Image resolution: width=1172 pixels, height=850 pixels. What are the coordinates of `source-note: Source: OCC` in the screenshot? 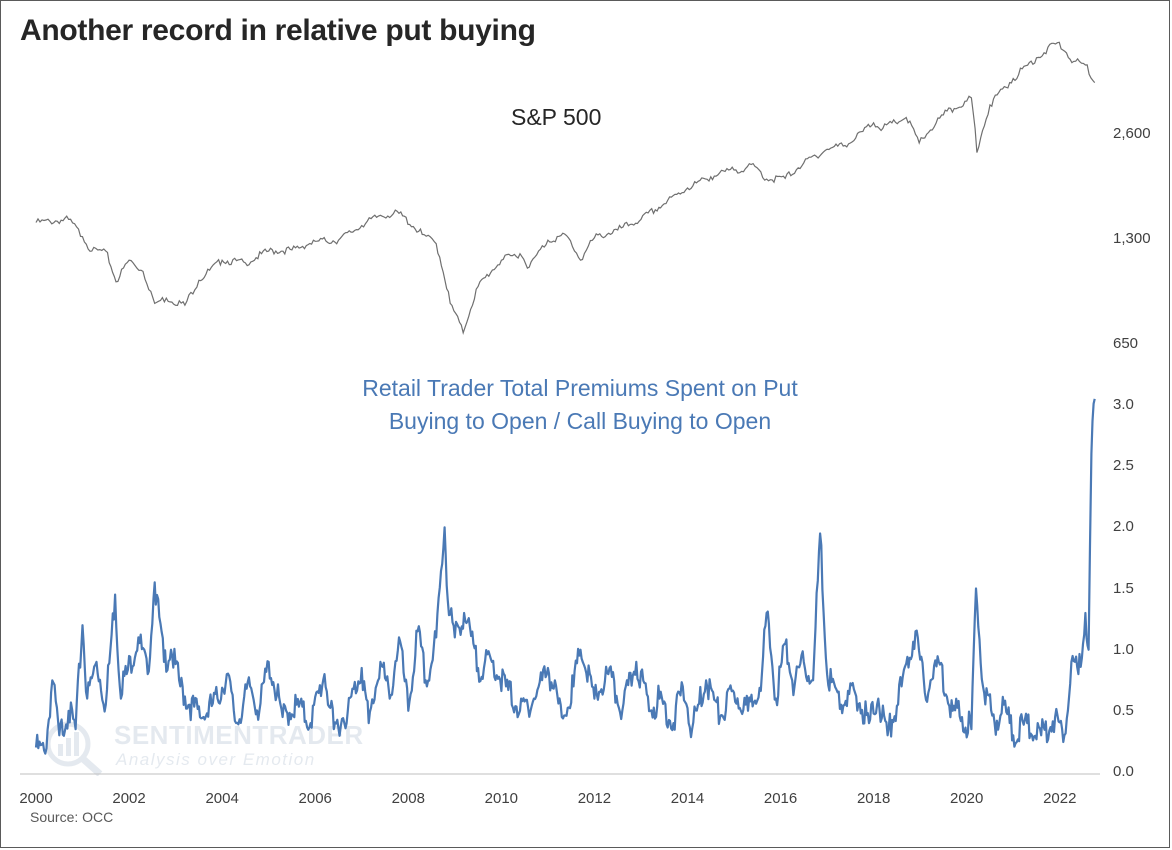 It's located at (72, 817).